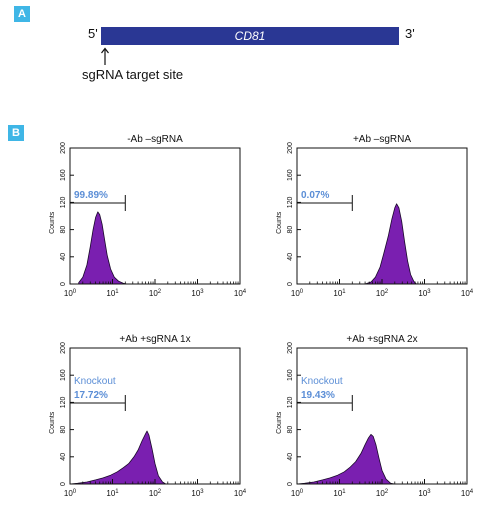 This screenshot has height=507, width=500. What do you see at coordinates (154, 339) in the screenshot?
I see `plot-title: +Ab +sgRNA 1x` at bounding box center [154, 339].